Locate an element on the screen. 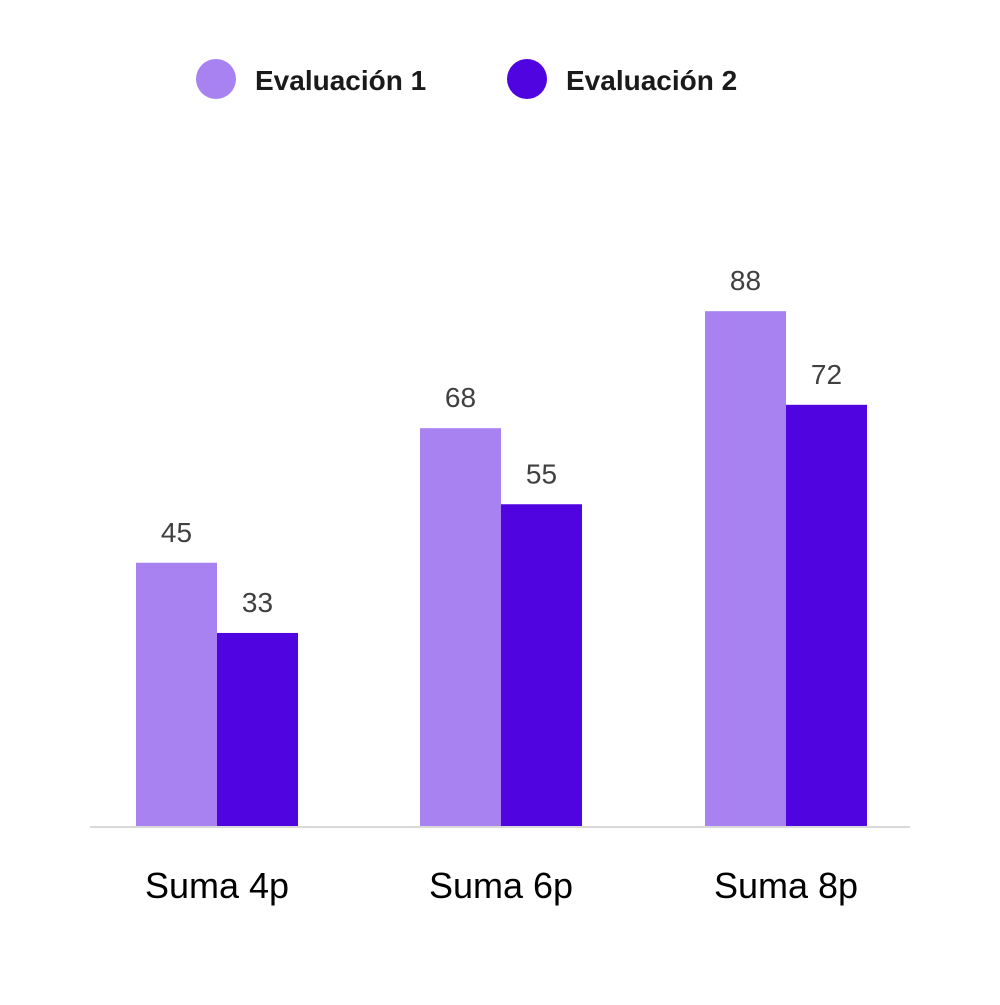 The width and height of the screenshot is (1000, 1005). data-label-suma-6p-series-1: 68 is located at coordinates (460, 397).